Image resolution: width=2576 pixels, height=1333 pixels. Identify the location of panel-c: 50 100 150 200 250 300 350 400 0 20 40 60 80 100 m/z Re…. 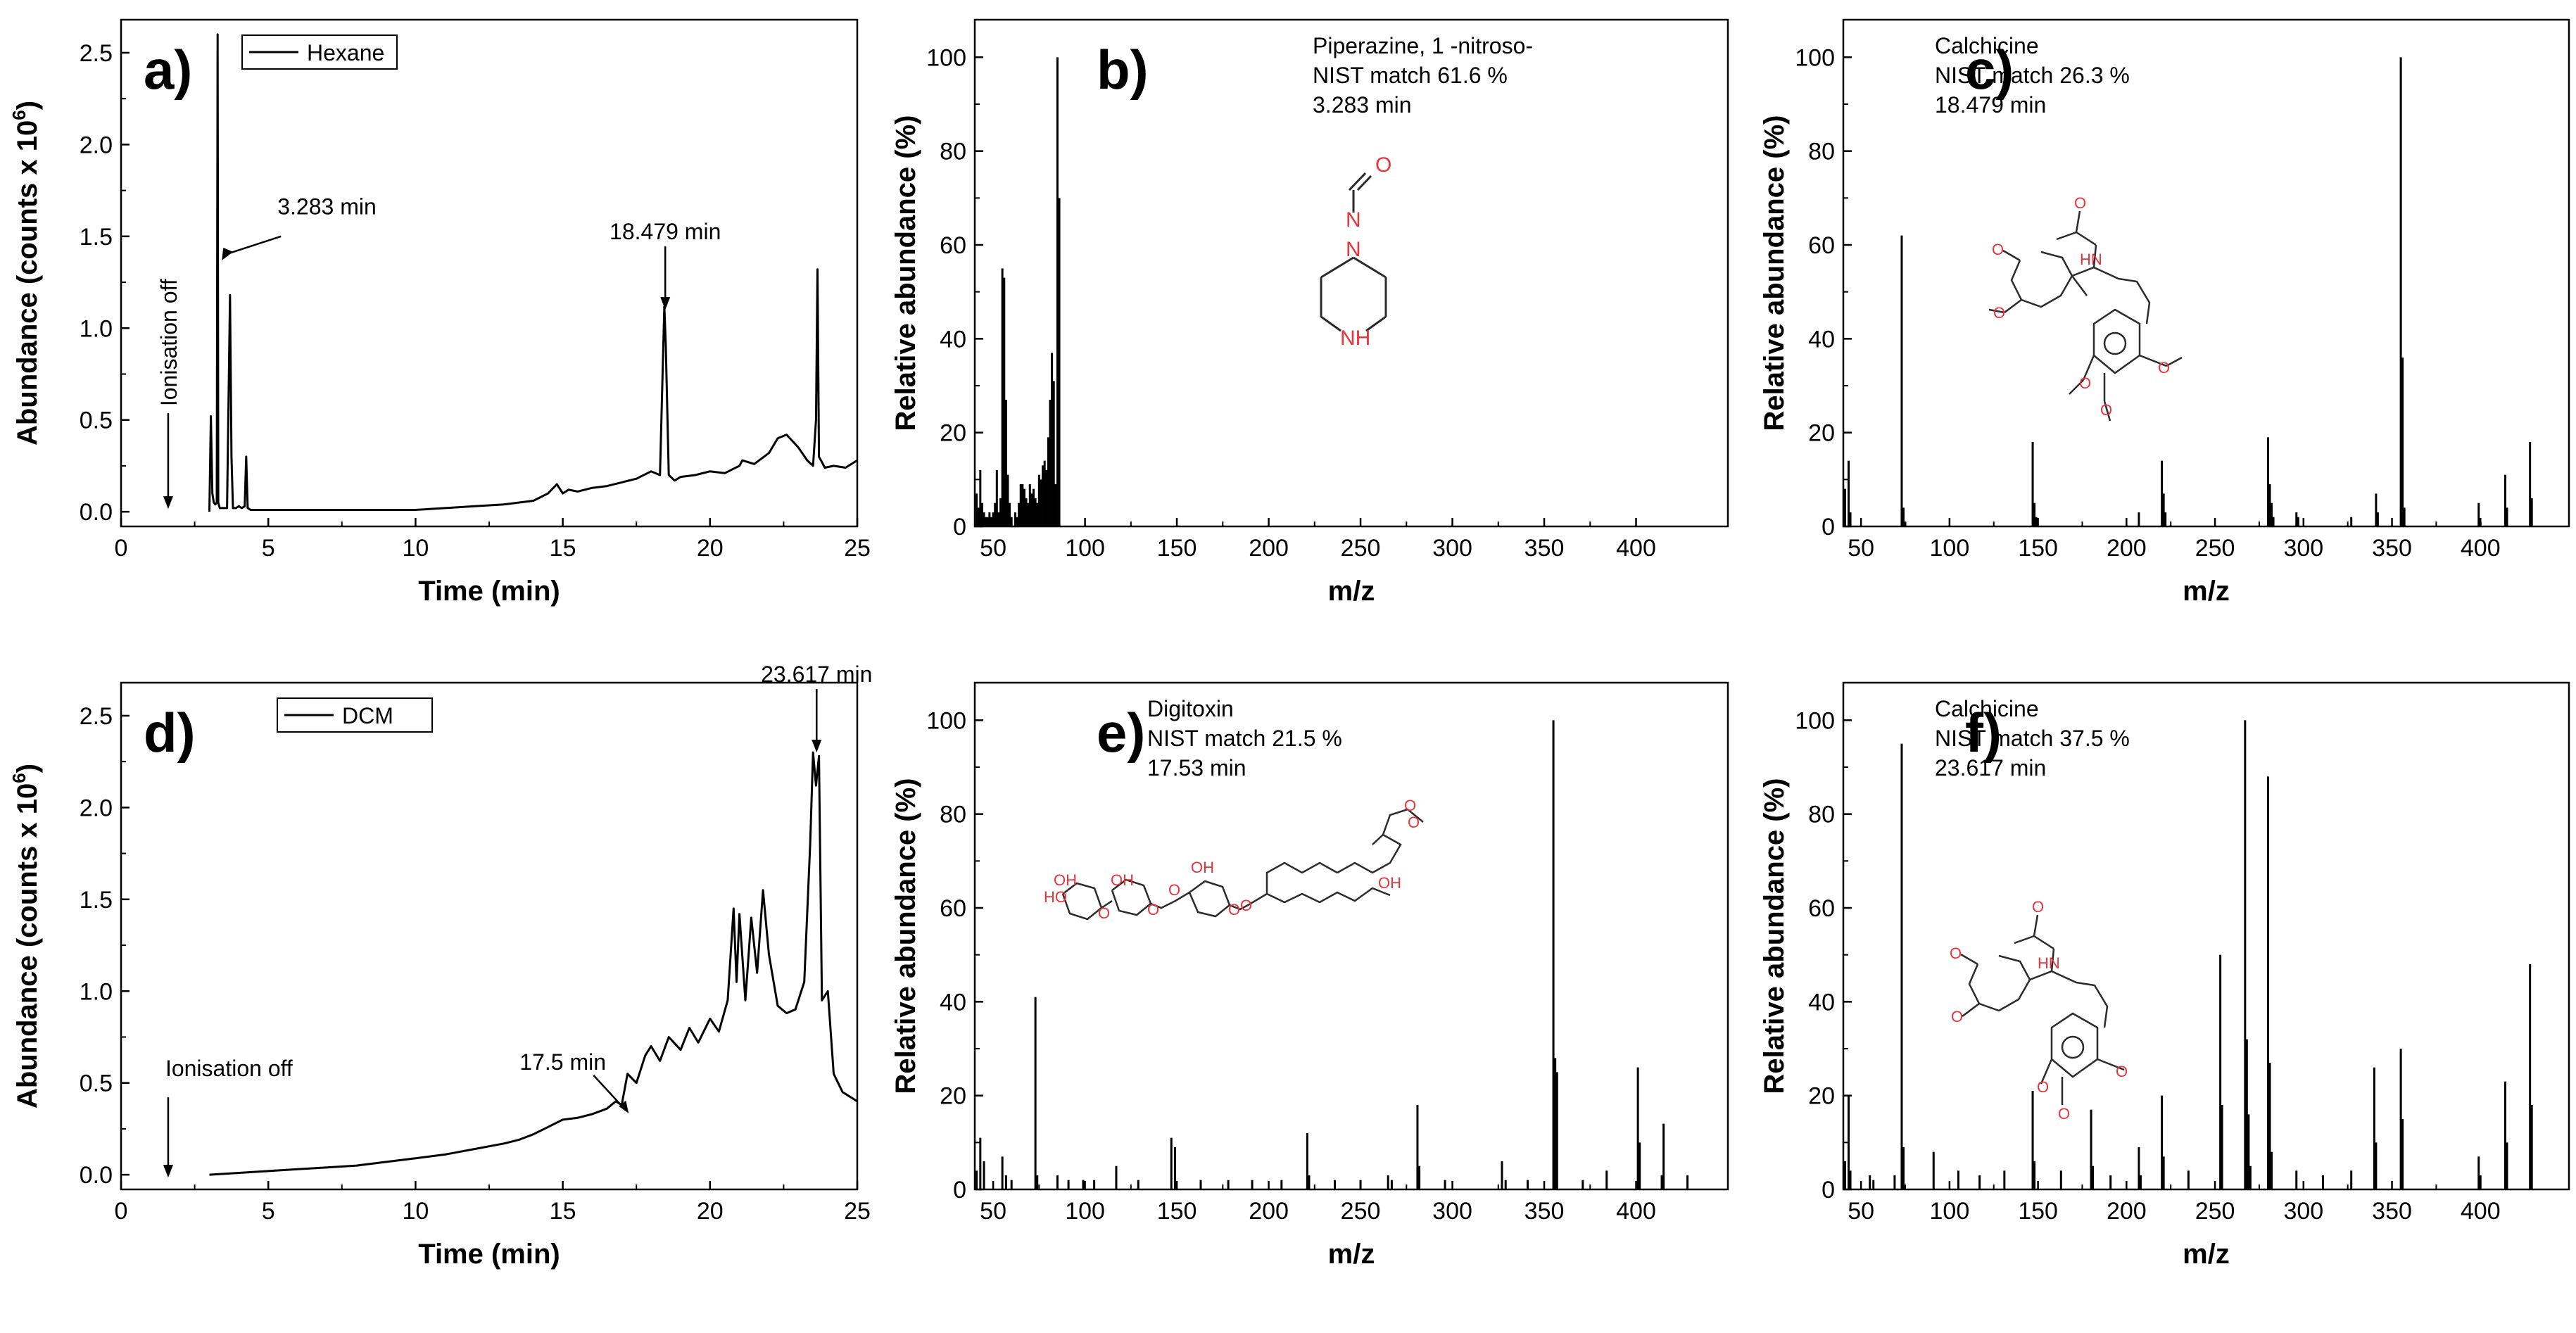
(2164, 312).